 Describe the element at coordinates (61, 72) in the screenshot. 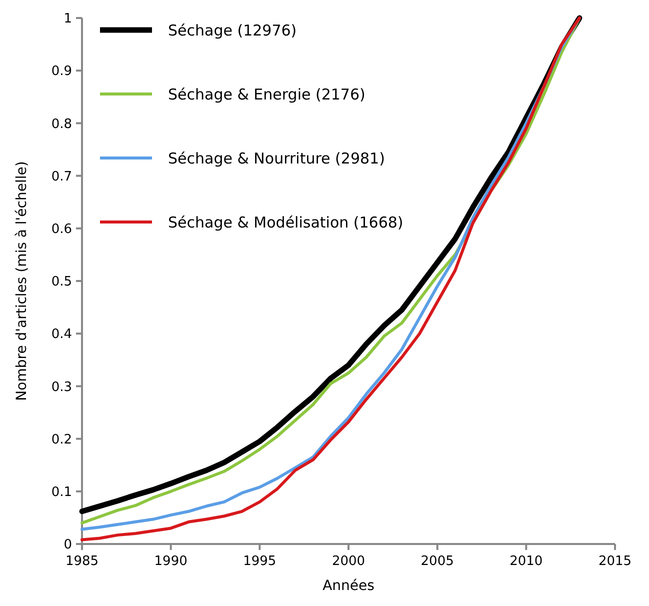

I see `y-tick-label: 0.9` at that location.